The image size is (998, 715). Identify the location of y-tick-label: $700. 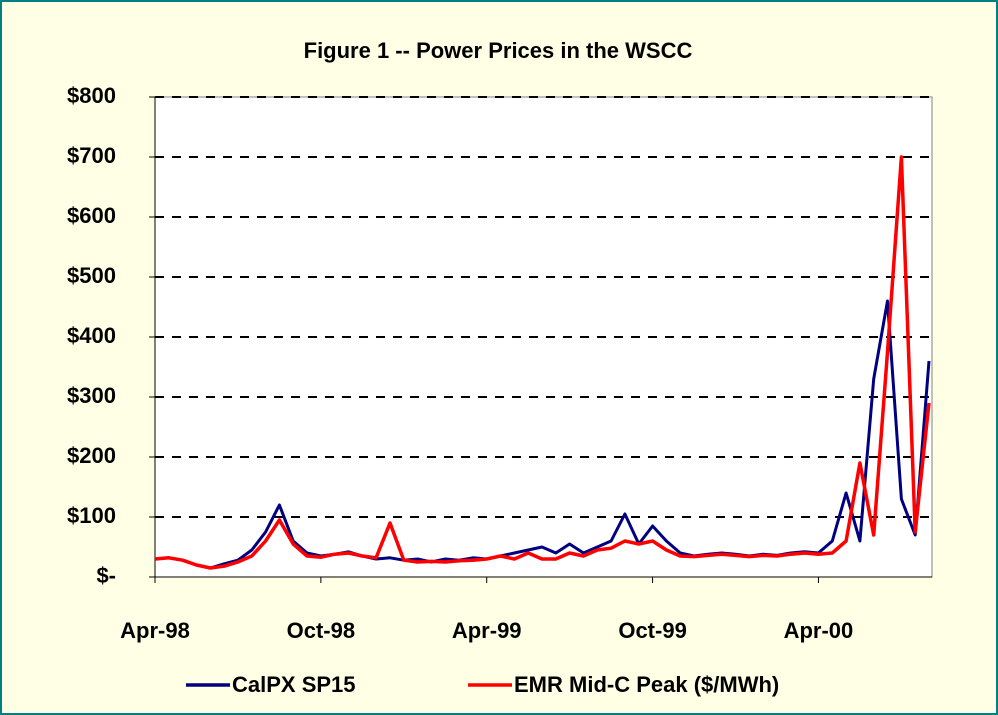
(91, 155).